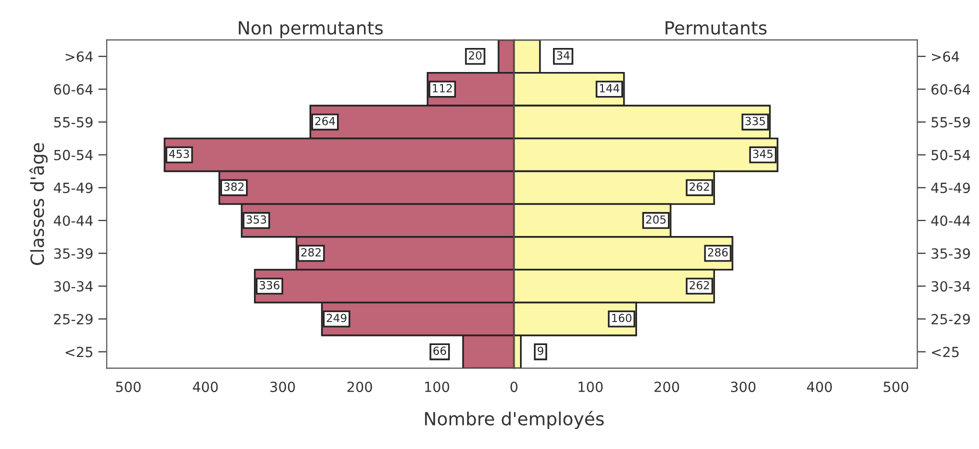  I want to click on chart-title: Non permutants, so click(310, 29).